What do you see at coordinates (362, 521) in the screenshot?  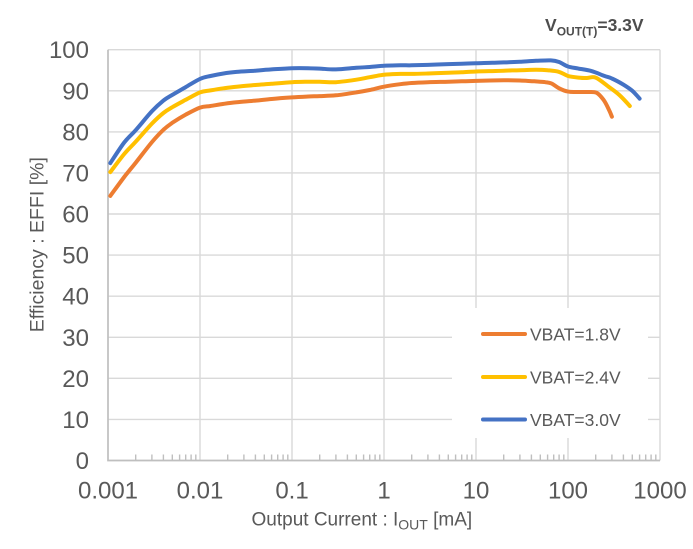 I see `svg-text: Output Current : IOUT [mA]` at bounding box center [362, 521].